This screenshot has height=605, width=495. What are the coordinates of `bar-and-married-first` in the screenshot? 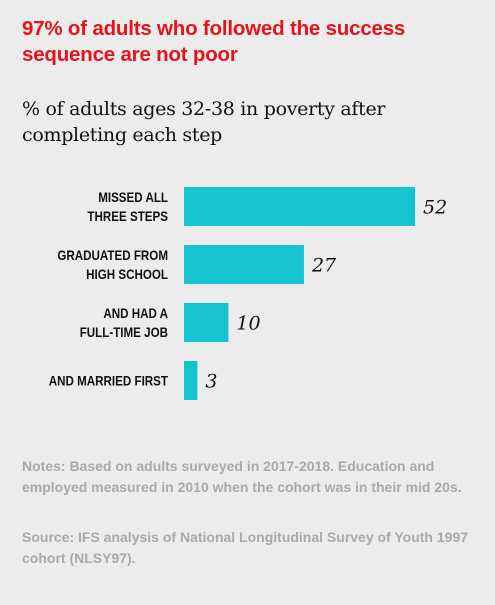 It's located at (191, 380).